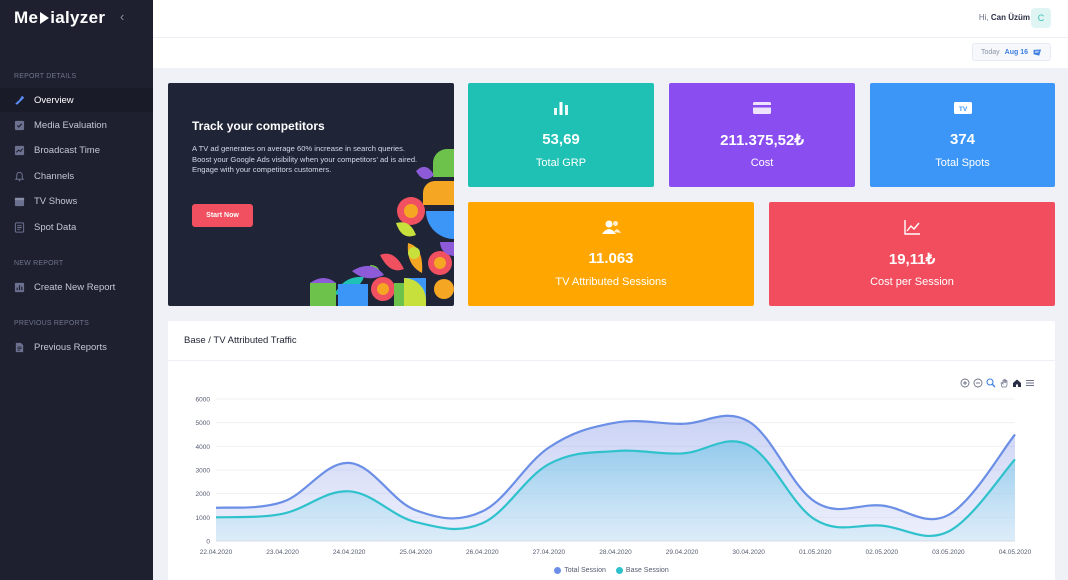  Describe the element at coordinates (912, 282) in the screenshot. I see `kpi-label: Cost per Session` at that location.